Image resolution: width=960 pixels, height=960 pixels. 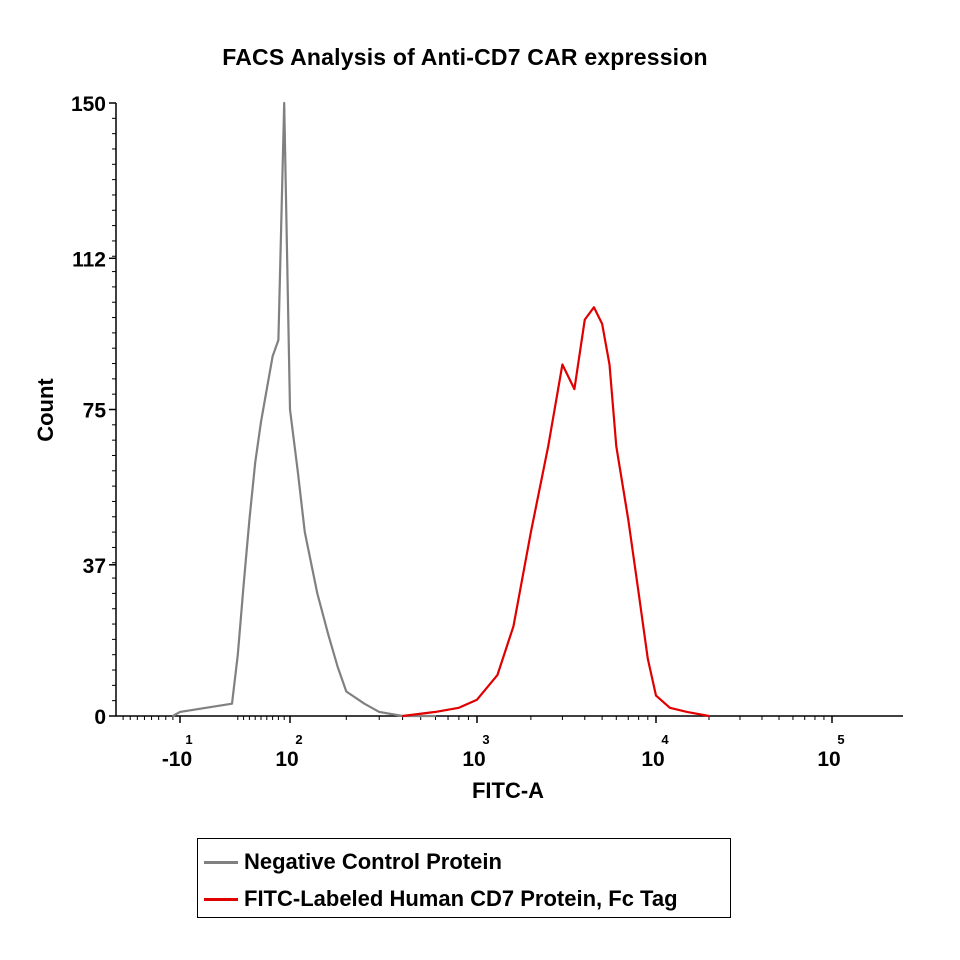 I want to click on legend-item: Negative Control Protein, so click(x=353, y=862).